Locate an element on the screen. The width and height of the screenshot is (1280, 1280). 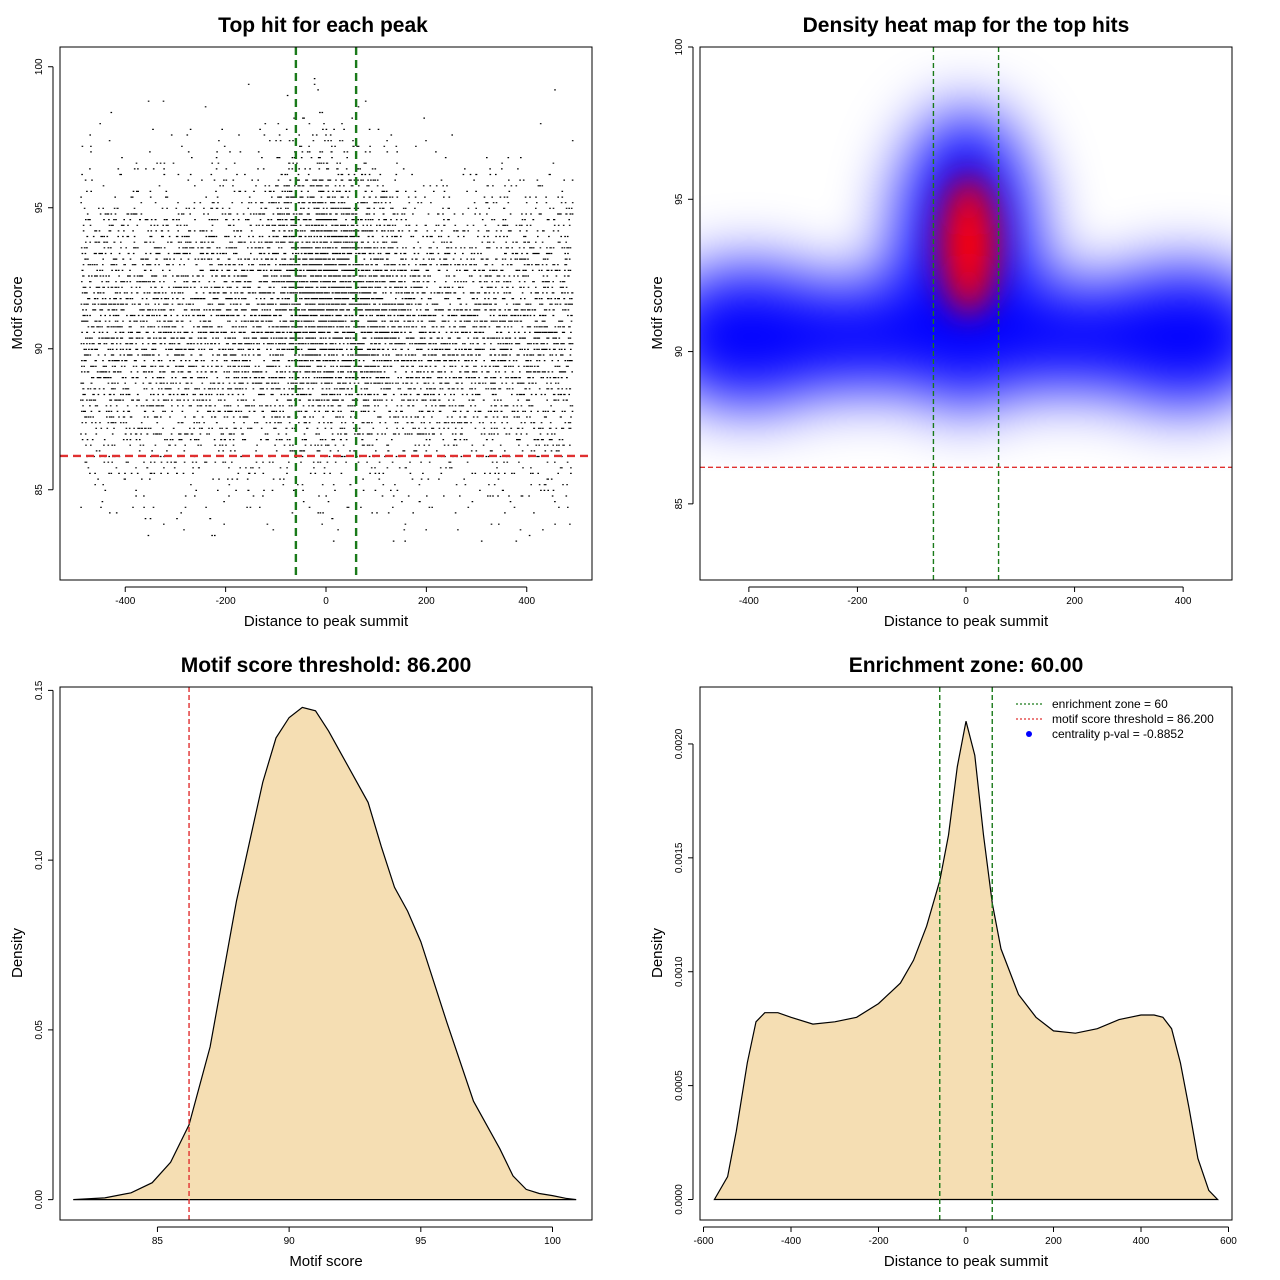
legend-entry: enrichment zone = 60 is located at coordinates (1092, 704).